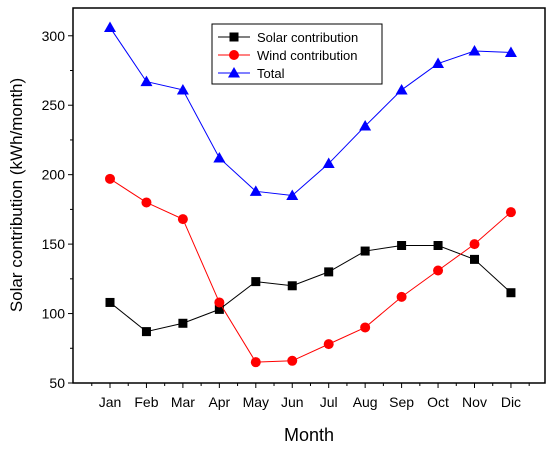  Describe the element at coordinates (54, 175) in the screenshot. I see `y-tick-label: 200` at that location.